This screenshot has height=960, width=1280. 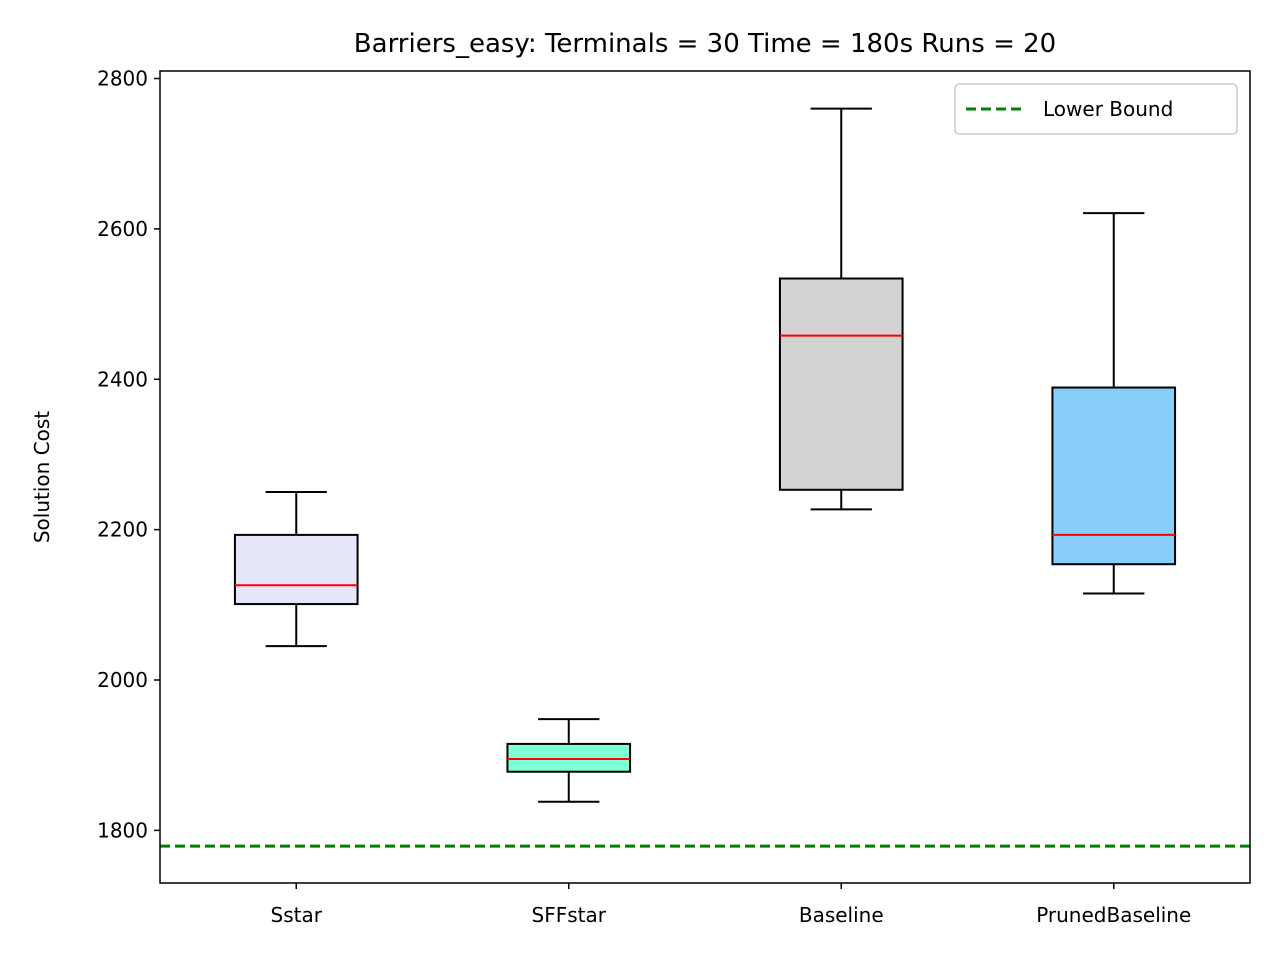 I want to click on y-tick-label-1800: 1800, so click(x=122, y=830).